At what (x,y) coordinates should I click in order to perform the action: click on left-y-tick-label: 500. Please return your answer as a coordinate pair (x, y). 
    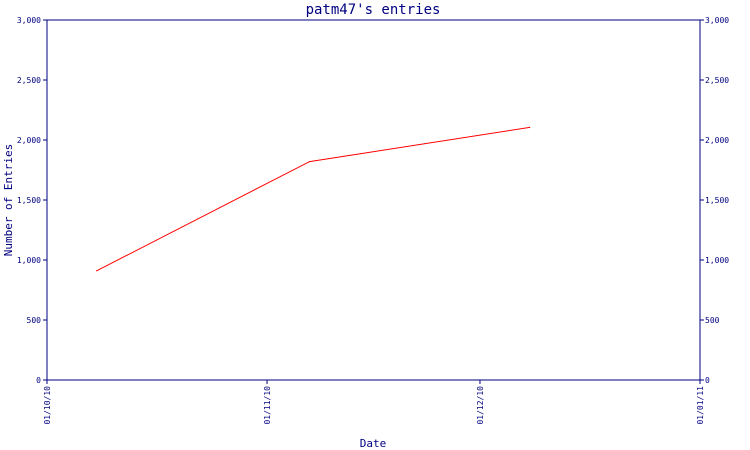
    Looking at the image, I should click on (34, 320).